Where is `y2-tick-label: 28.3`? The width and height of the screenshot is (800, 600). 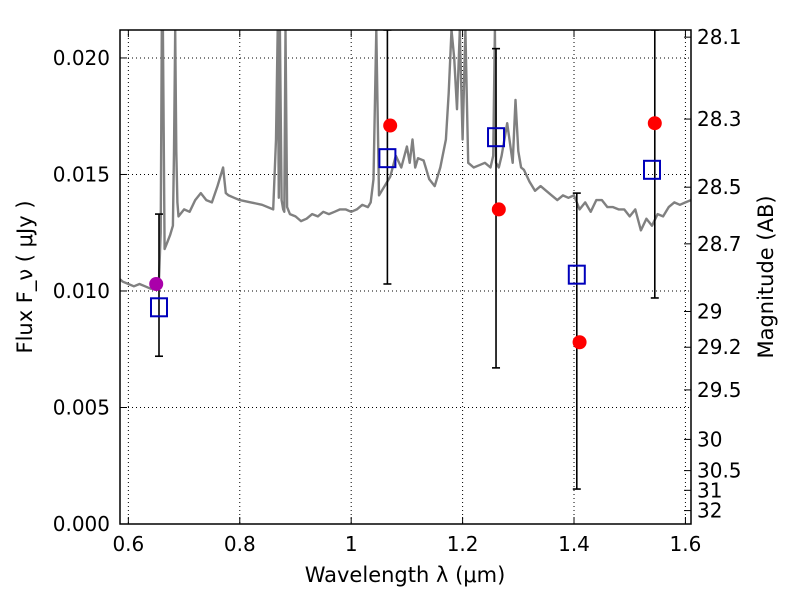 y2-tick-label: 28.3 is located at coordinates (719, 119).